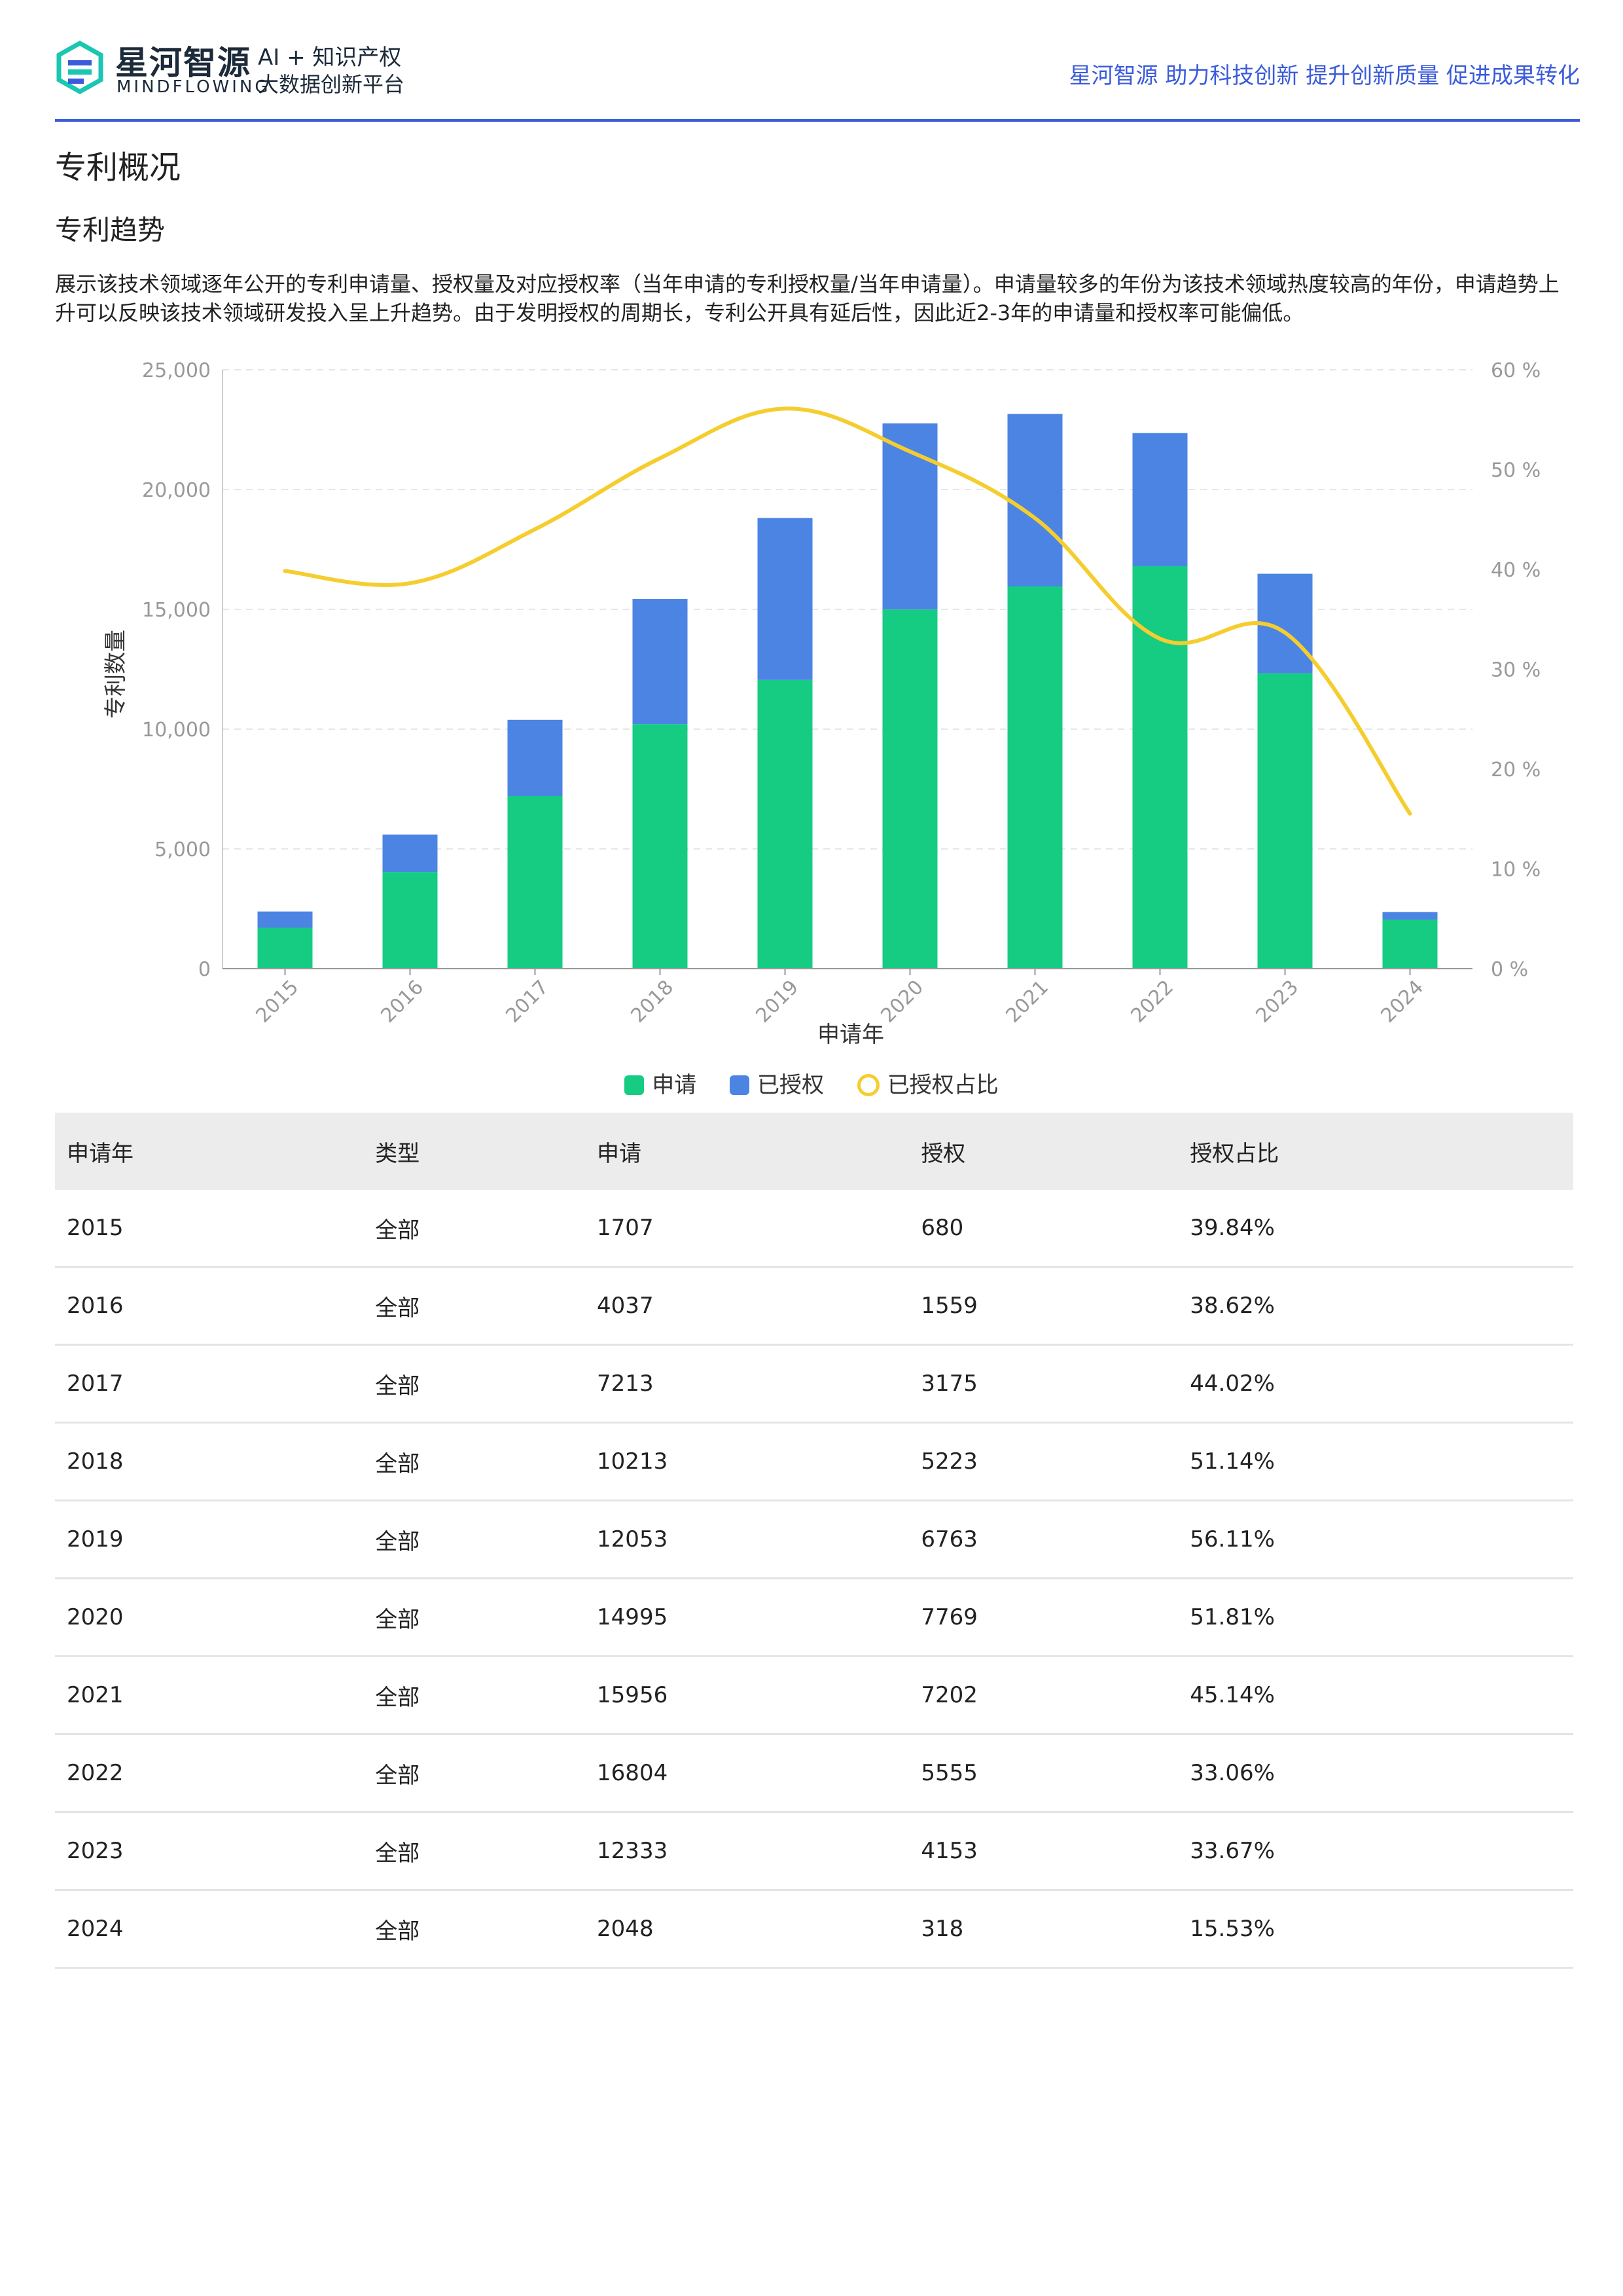  Describe the element at coordinates (116, 674) in the screenshot. I see `y-axis-label: 专利数量` at that location.